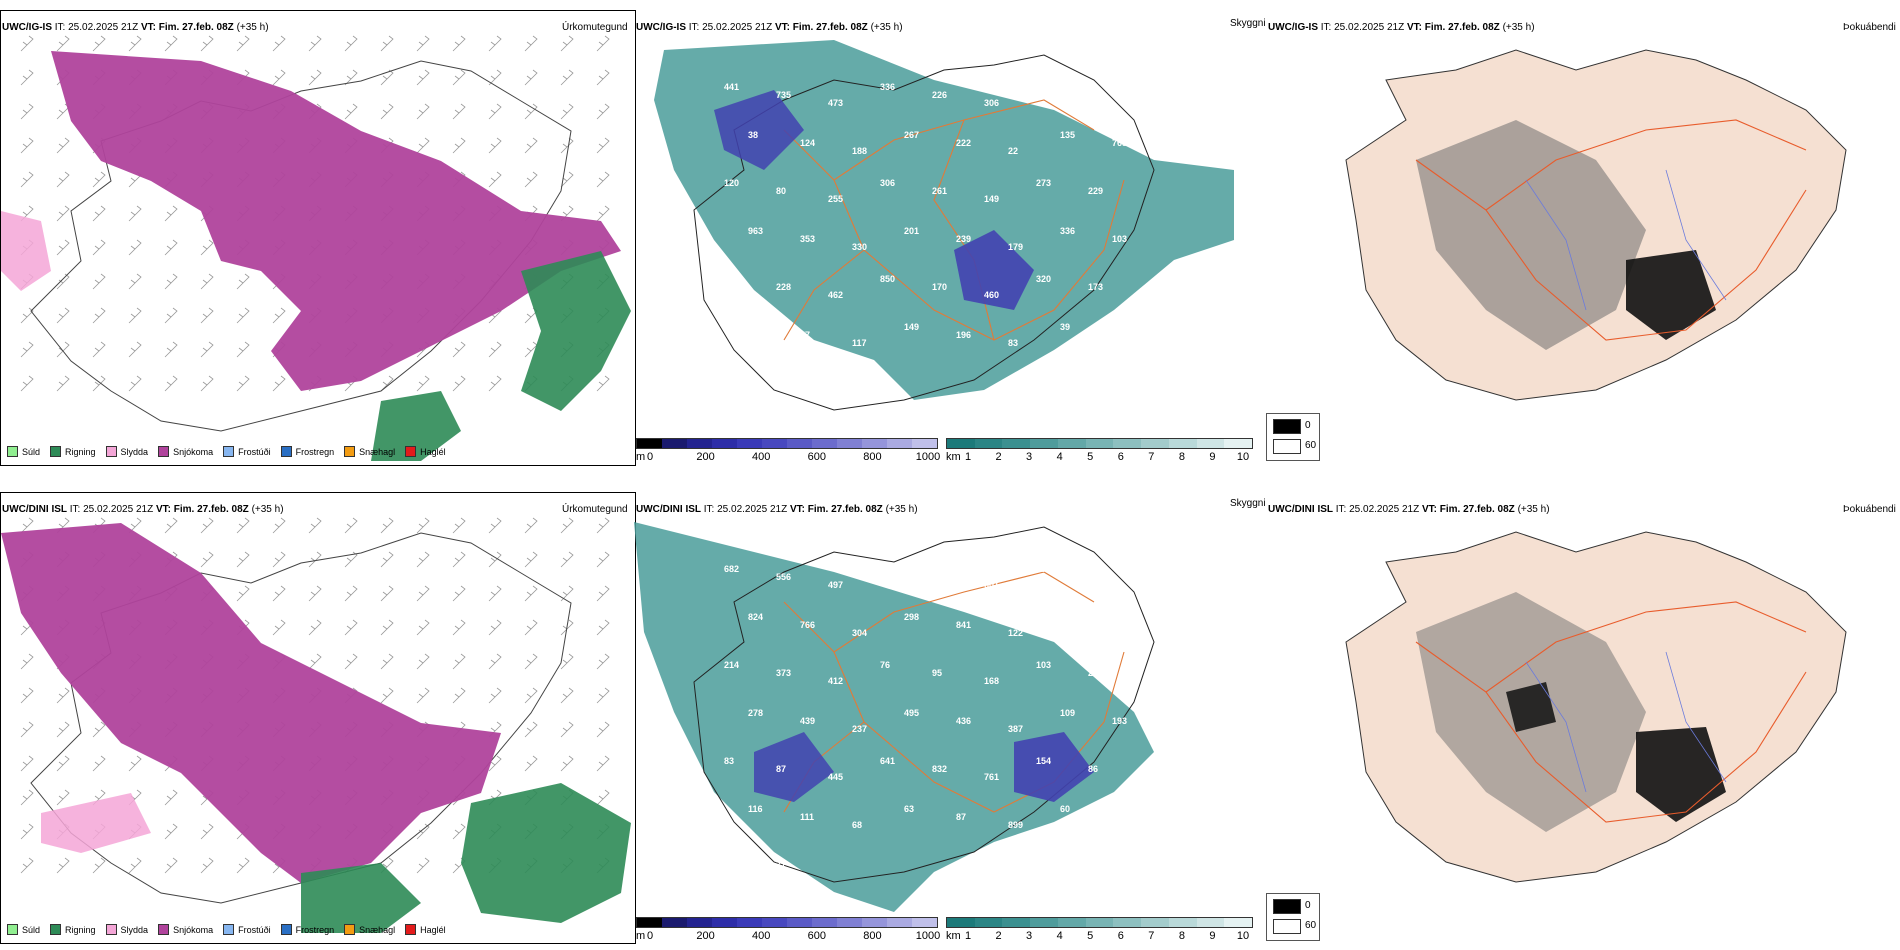 Image resolution: width=1900 pixels, height=950 pixels. I want to click on visibility-value-label: 239, so click(963, 239).